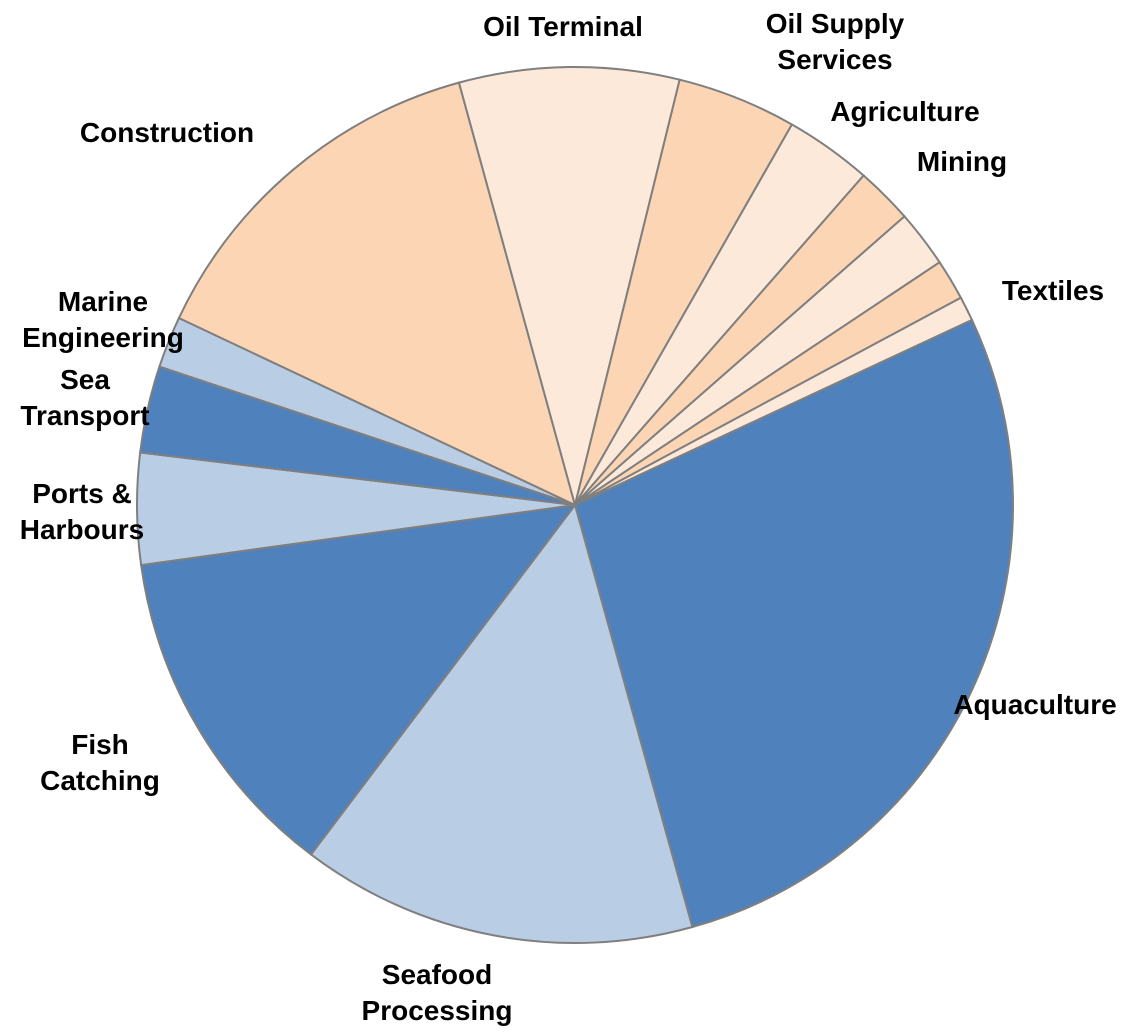 The height and width of the screenshot is (1032, 1137). I want to click on slice-label: Aquaculture, so click(1035, 704).